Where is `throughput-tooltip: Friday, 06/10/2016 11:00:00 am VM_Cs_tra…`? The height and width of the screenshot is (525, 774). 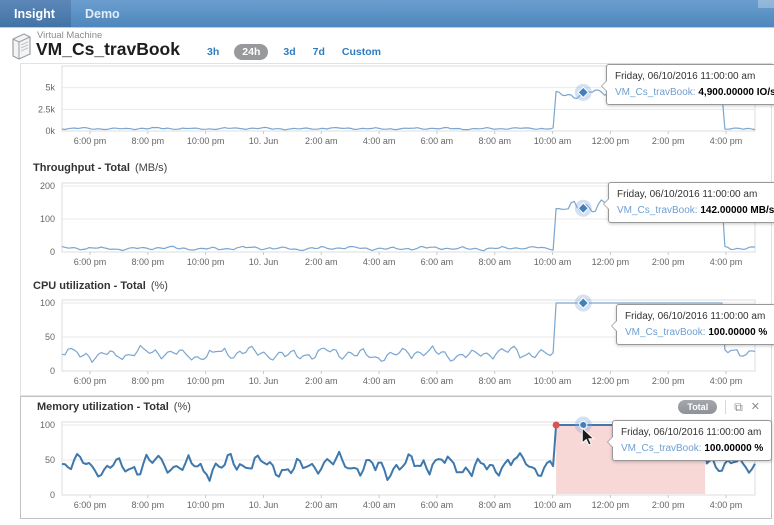 throughput-tooltip: Friday, 06/10/2016 11:00:00 am VM_Cs_tra… is located at coordinates (688, 202).